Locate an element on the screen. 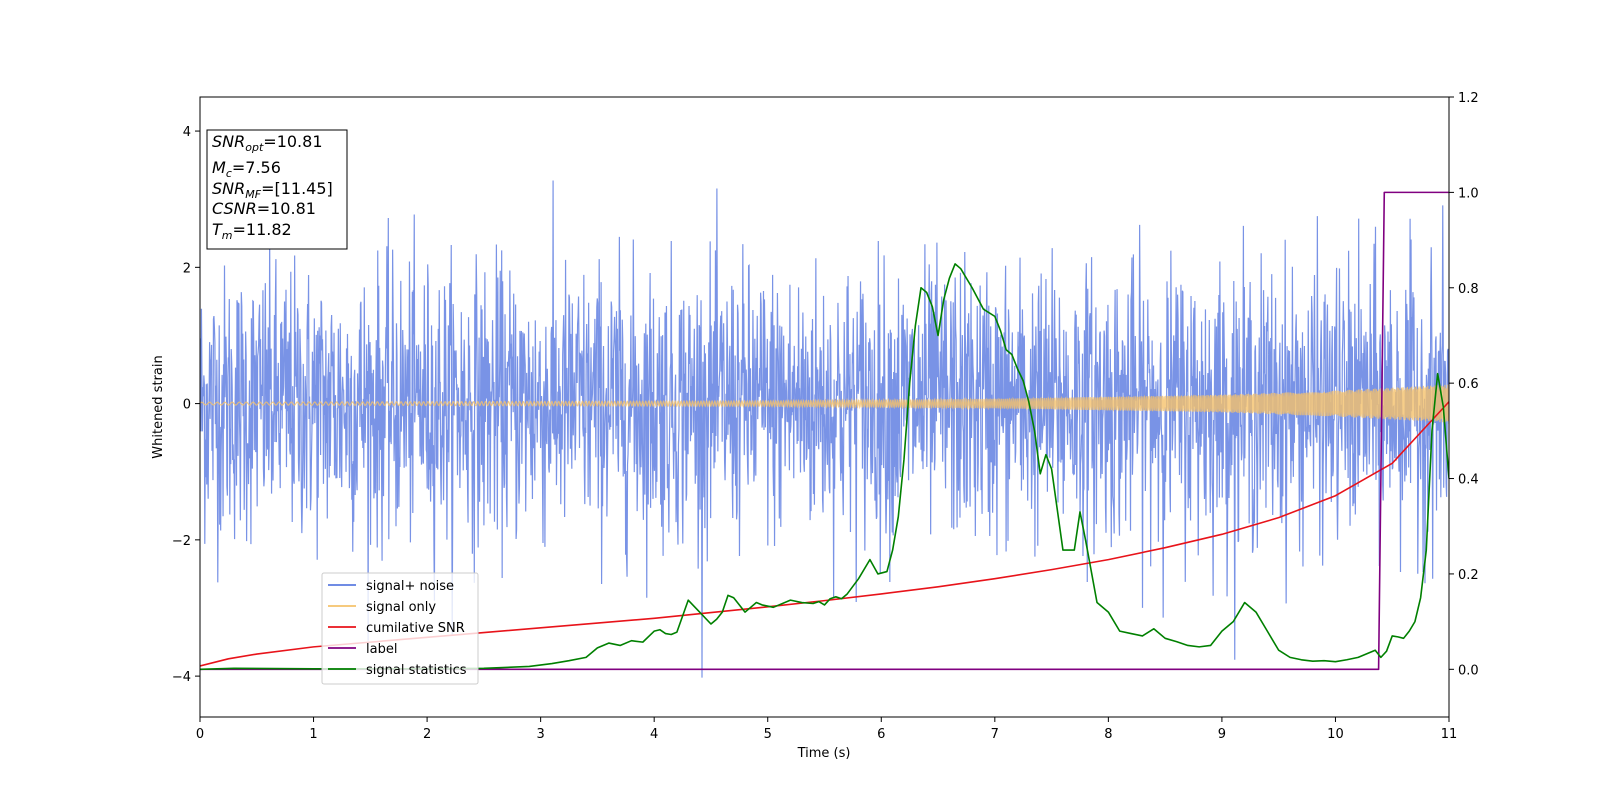 The width and height of the screenshot is (1600, 800). info-box-line: CSNR=10.81 is located at coordinates (264, 208).